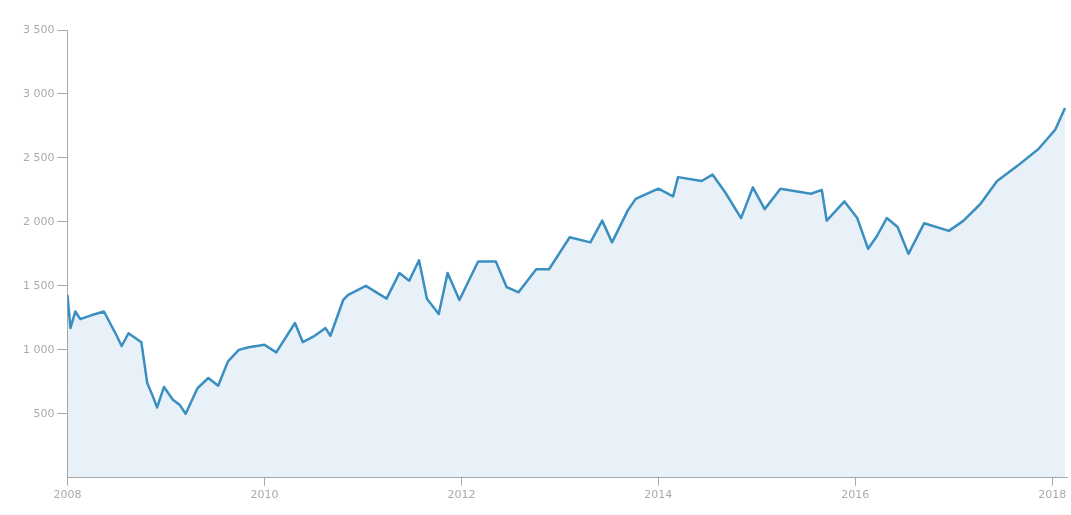 Image resolution: width=1071 pixels, height=515 pixels. Describe the element at coordinates (67, 495) in the screenshot. I see `x-tick-label: 2008` at that location.